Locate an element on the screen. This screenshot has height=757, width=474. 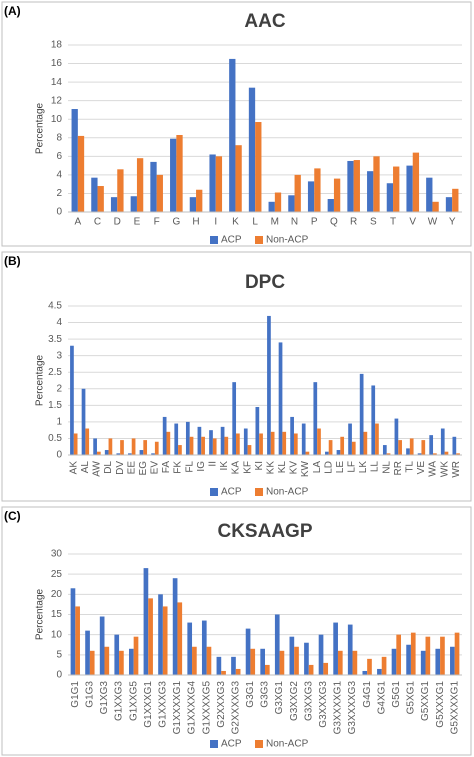
x-tick-label: IK is located at coordinates (224, 466).